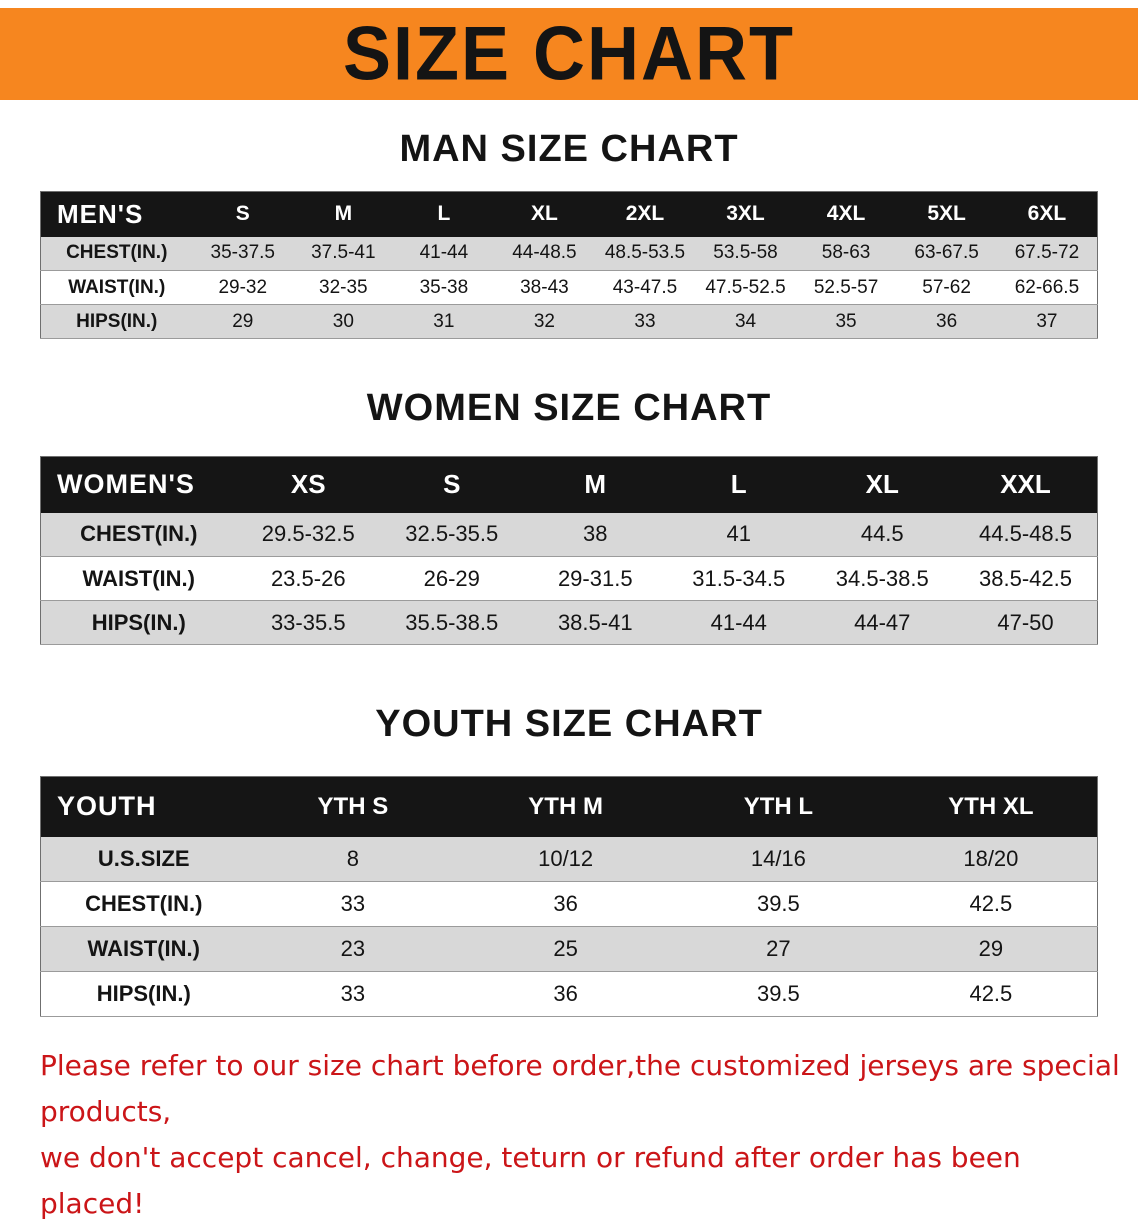 The height and width of the screenshot is (1227, 1138). What do you see at coordinates (569, 408) in the screenshot?
I see `women-size-chart-heading: WOMEN SIZE CHART` at bounding box center [569, 408].